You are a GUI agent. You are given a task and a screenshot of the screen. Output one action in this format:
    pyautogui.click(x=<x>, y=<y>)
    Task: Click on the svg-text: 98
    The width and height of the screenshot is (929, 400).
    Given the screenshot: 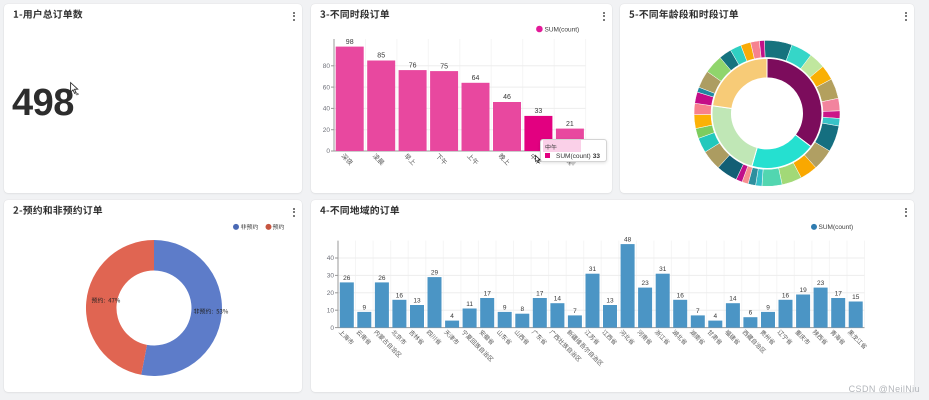 What is the action you would take?
    pyautogui.click(x=350, y=42)
    